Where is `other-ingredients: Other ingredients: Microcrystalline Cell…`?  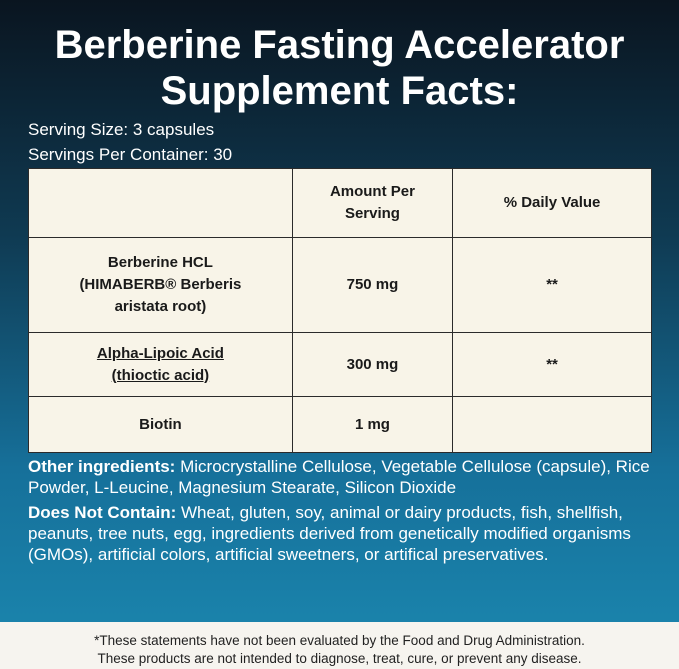
other-ingredients: Other ingredients: Microcrystalline Cell… is located at coordinates (343, 477).